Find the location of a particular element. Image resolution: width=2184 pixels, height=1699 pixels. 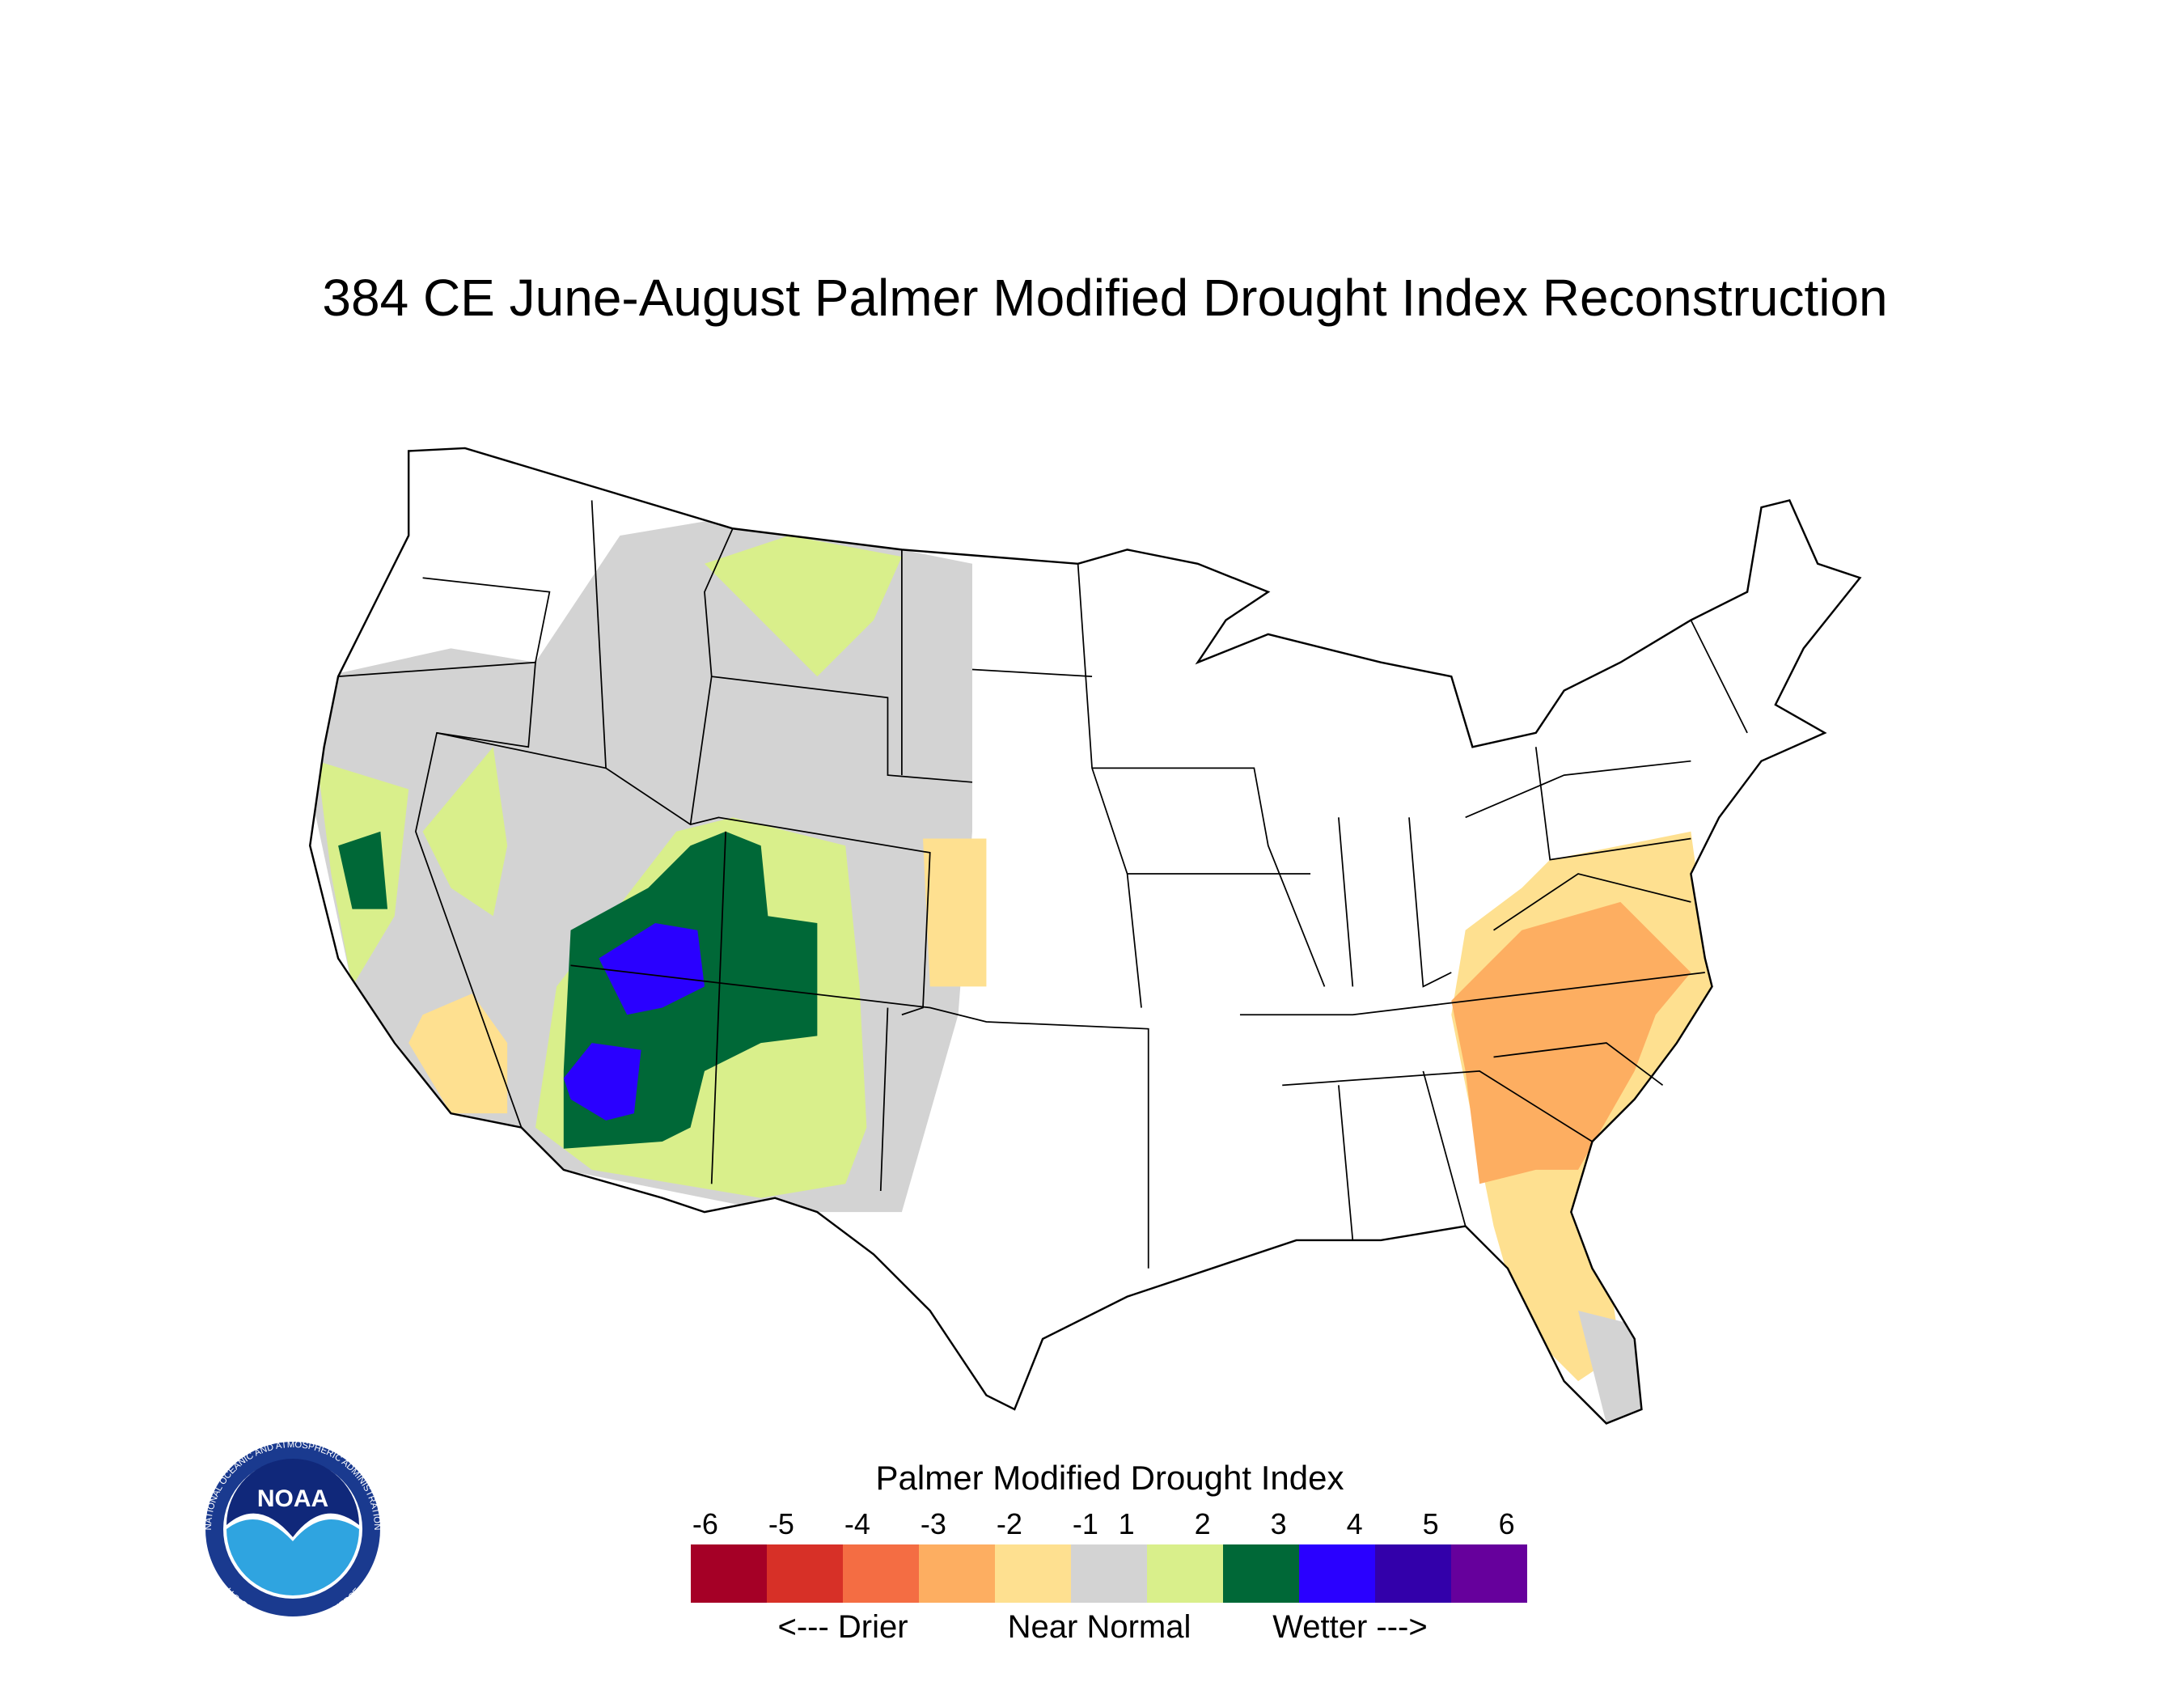

legend-title: Palmer Modified Drought Index is located at coordinates (1110, 1478).